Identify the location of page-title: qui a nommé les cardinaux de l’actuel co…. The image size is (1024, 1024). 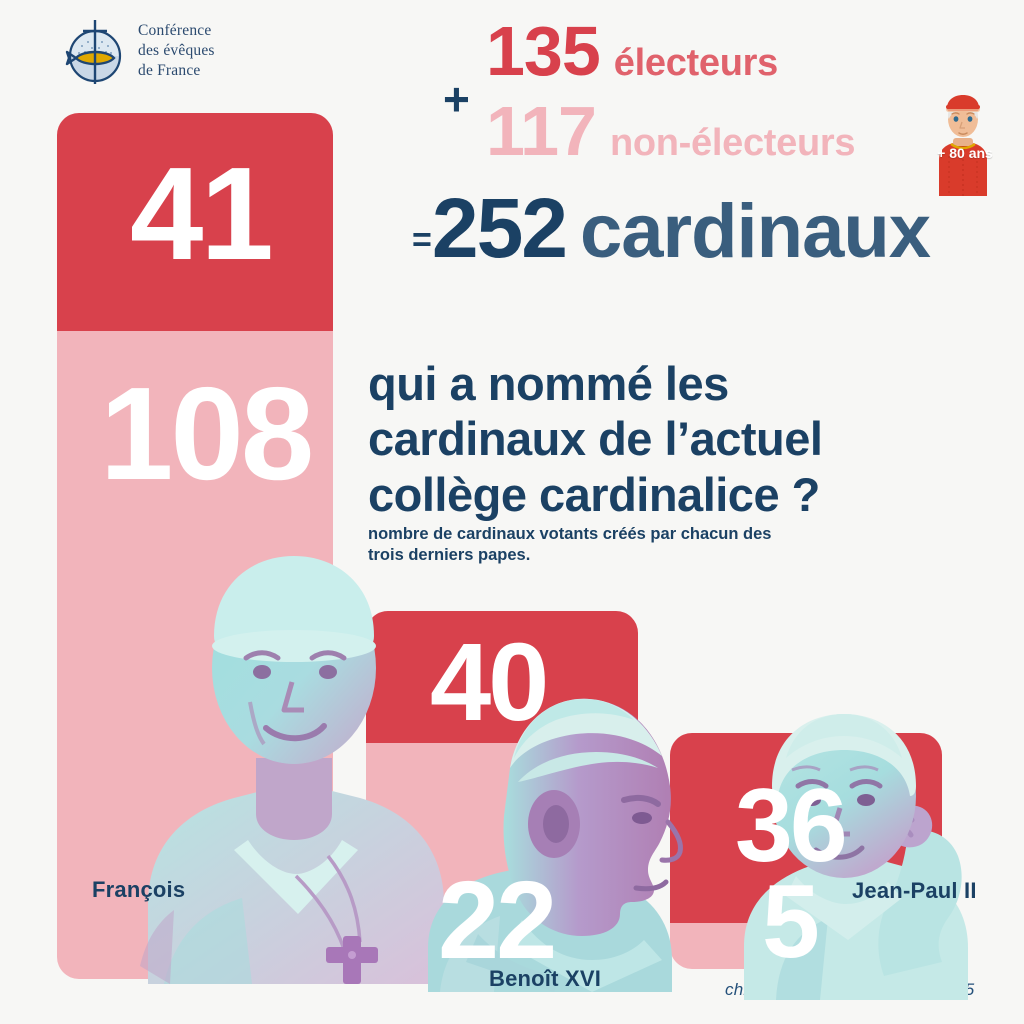
(595, 439).